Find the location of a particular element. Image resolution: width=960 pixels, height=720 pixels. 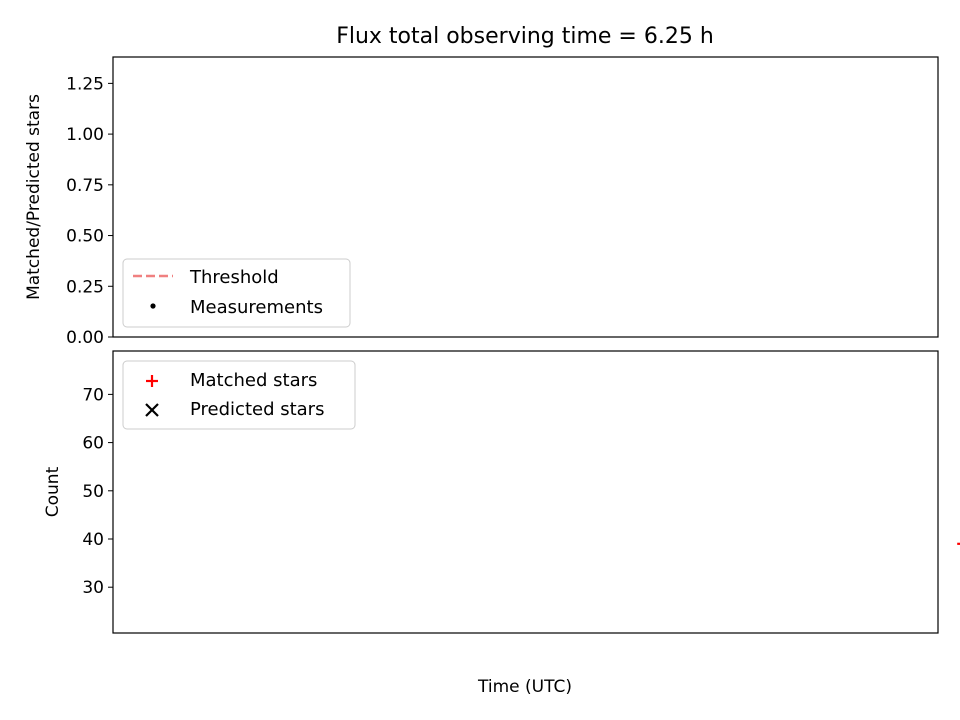

bottom-legend: Matched stars Predicted stars is located at coordinates (239, 395).